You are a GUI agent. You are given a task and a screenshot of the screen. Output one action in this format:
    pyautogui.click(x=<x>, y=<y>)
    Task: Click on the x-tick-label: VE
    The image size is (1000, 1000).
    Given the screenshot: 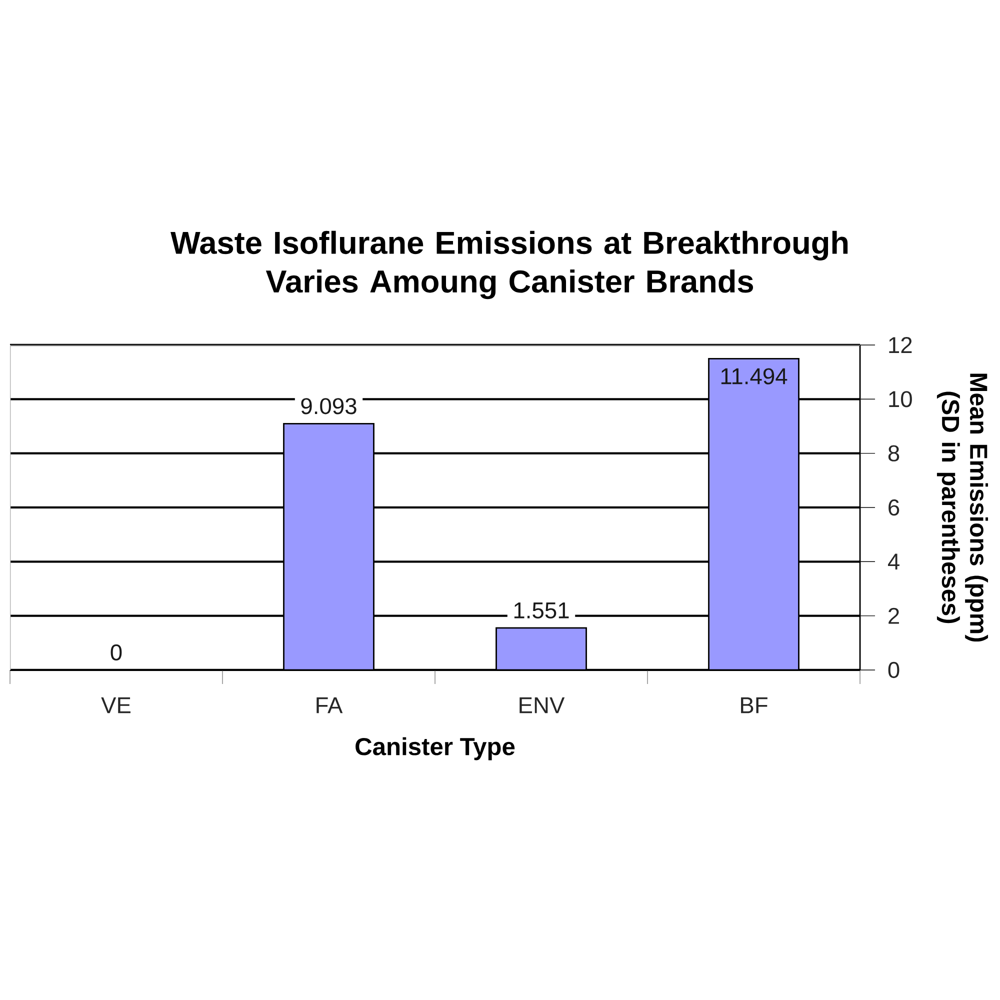 What is the action you would take?
    pyautogui.click(x=115, y=705)
    